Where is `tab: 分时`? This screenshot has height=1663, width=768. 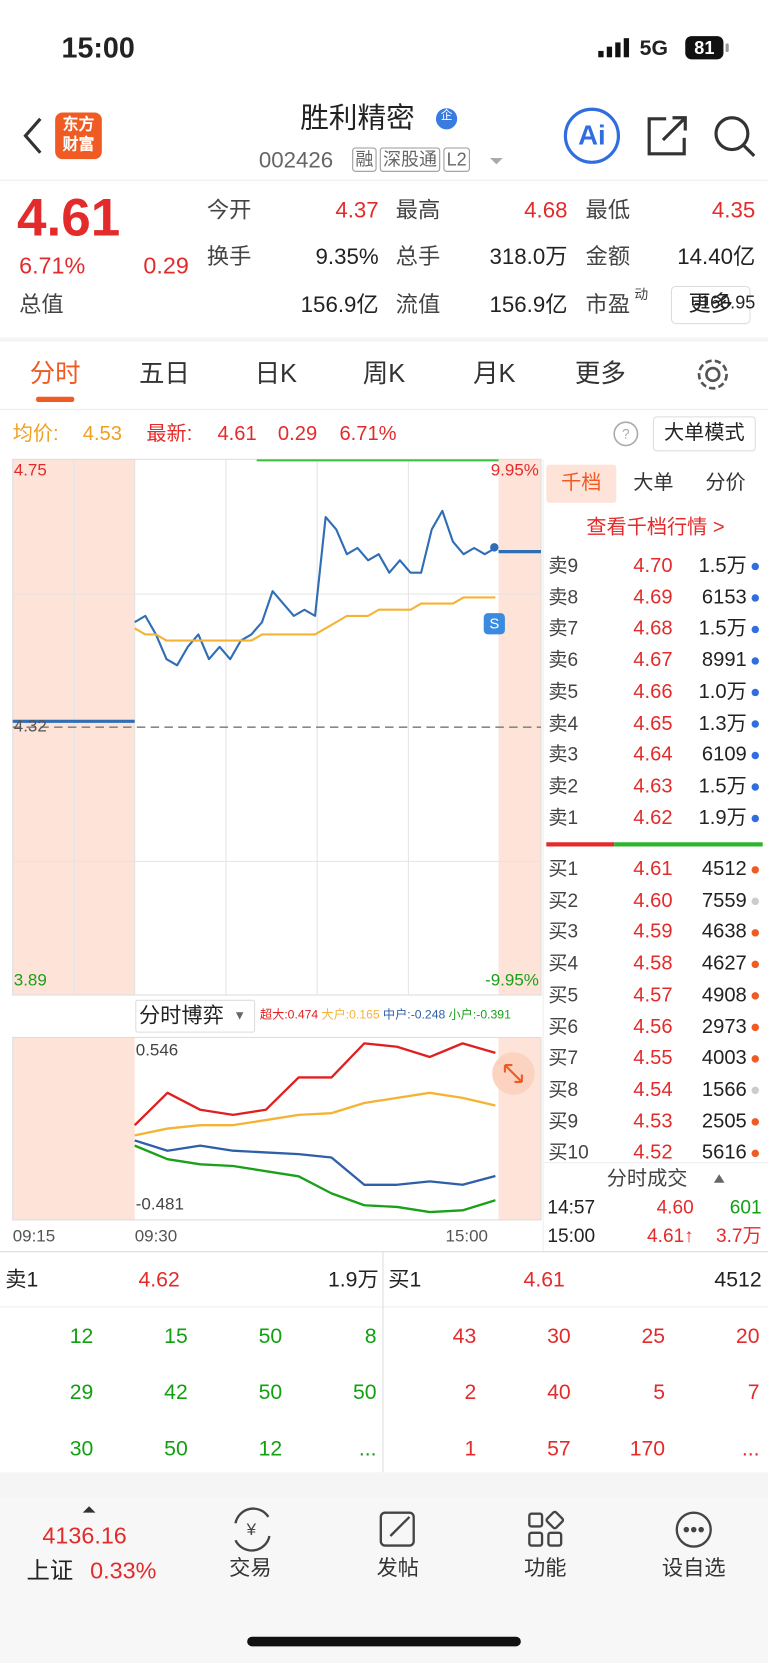
tab: 分时 is located at coordinates (55, 374).